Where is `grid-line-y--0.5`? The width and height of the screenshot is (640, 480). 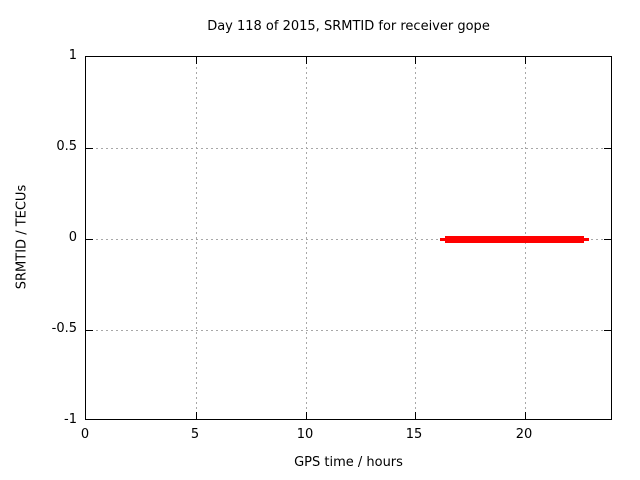 grid-line-y--0.5 is located at coordinates (348, 330).